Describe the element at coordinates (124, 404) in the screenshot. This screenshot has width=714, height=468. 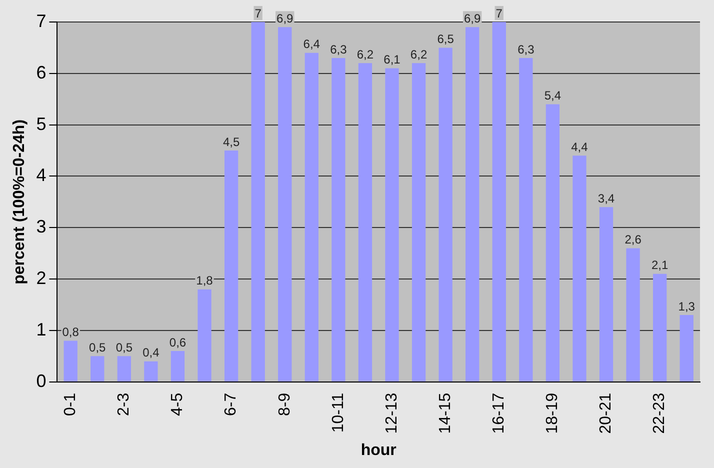
I see `x-tick-label: 2-3` at that location.